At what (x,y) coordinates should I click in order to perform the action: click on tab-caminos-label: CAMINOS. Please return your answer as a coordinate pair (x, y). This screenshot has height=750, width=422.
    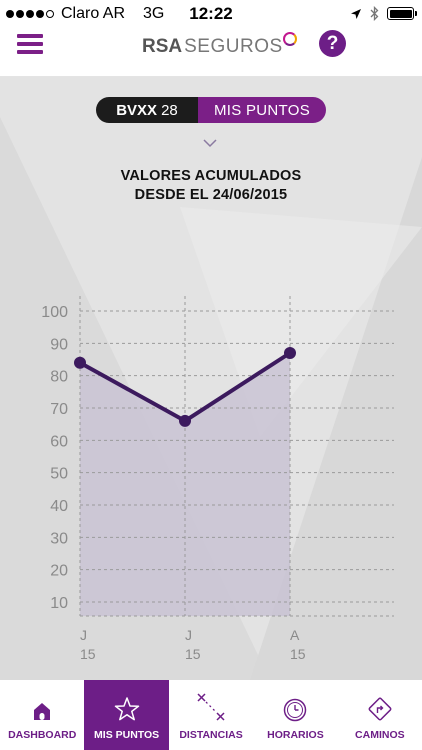
    Looking at the image, I should click on (380, 735).